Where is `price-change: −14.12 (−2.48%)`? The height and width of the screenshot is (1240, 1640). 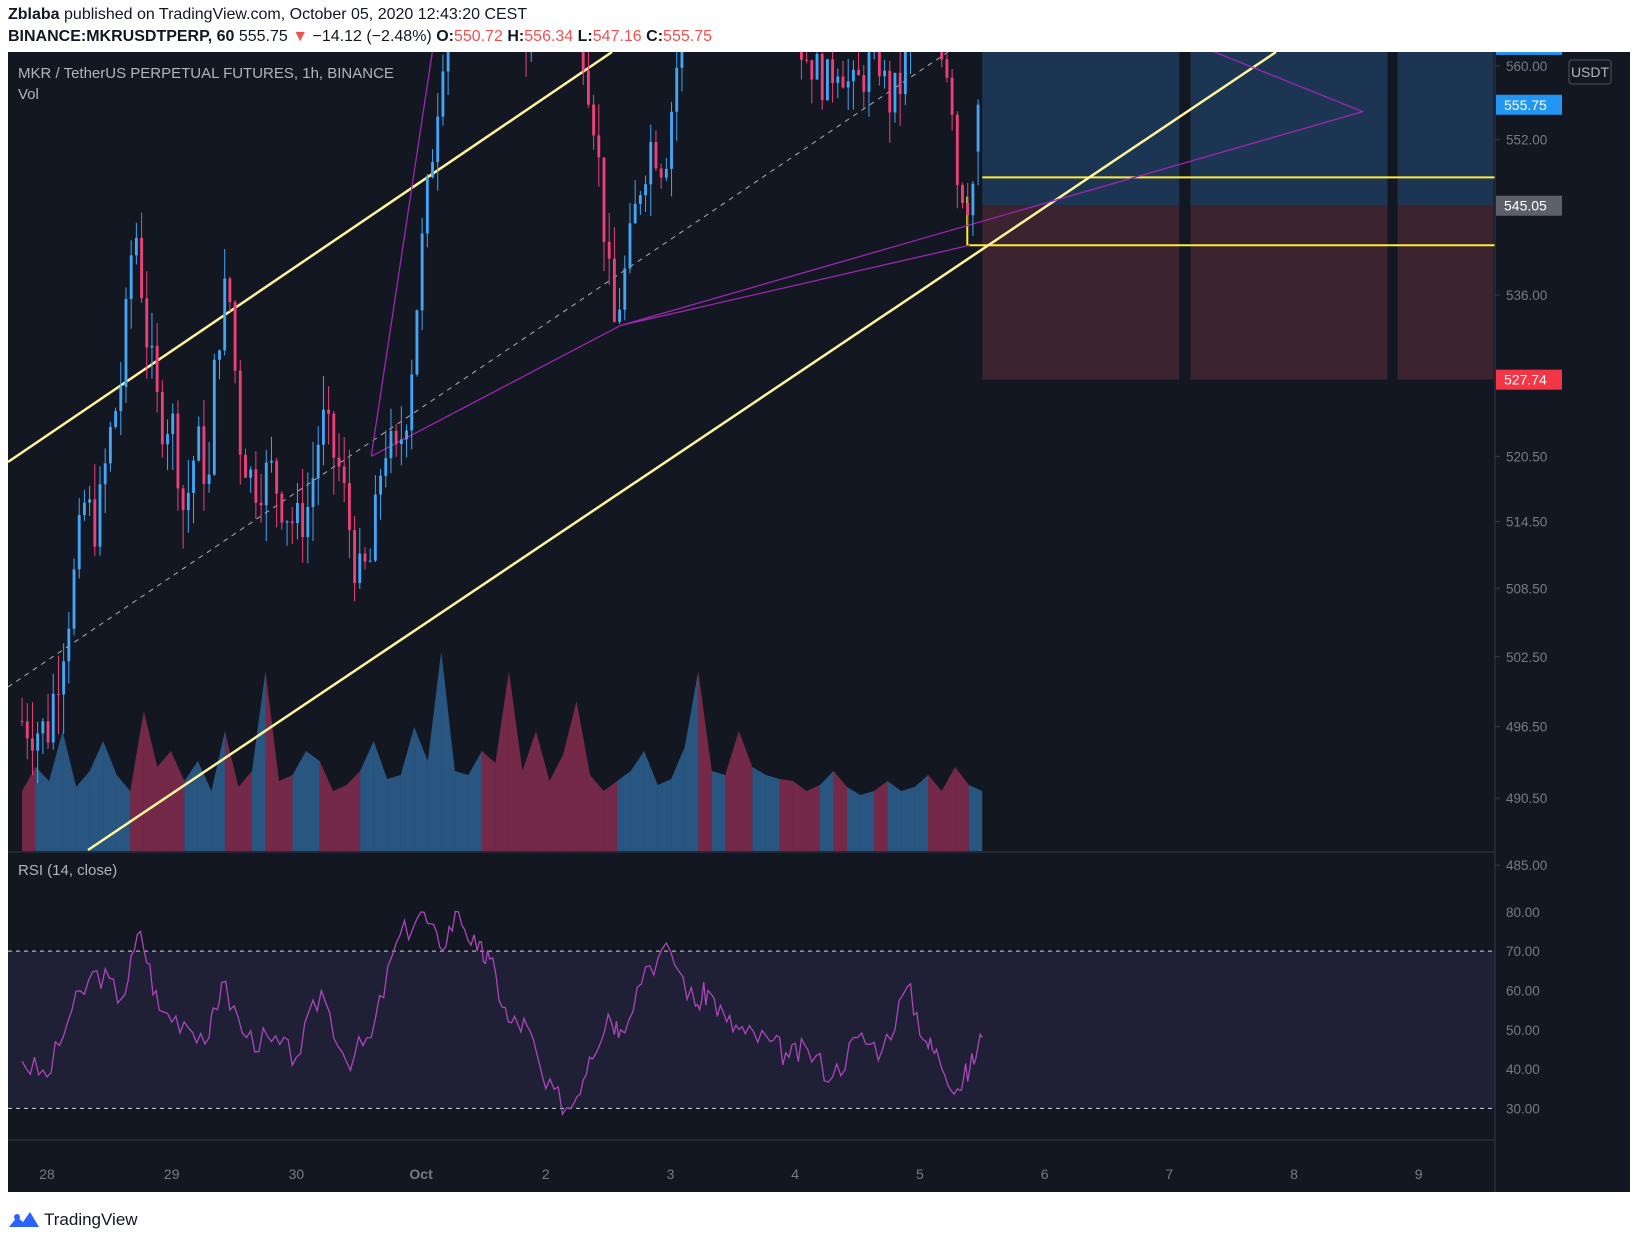
price-change: −14.12 (−2.48%) is located at coordinates (372, 36).